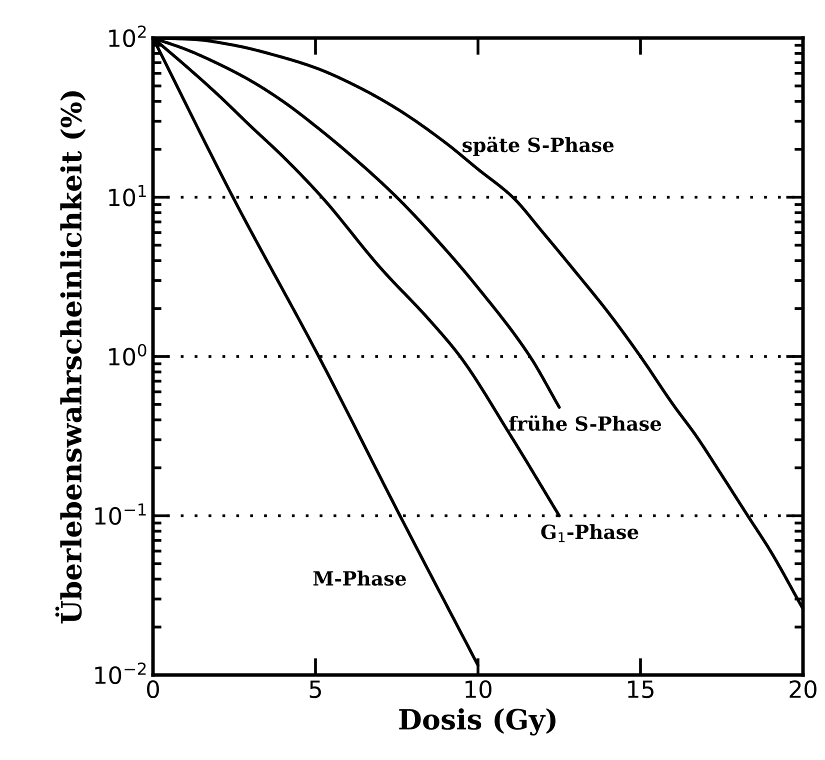 The width and height of the screenshot is (825, 760). I want to click on y-tick-label: 10$^{−2}$, so click(120, 673).